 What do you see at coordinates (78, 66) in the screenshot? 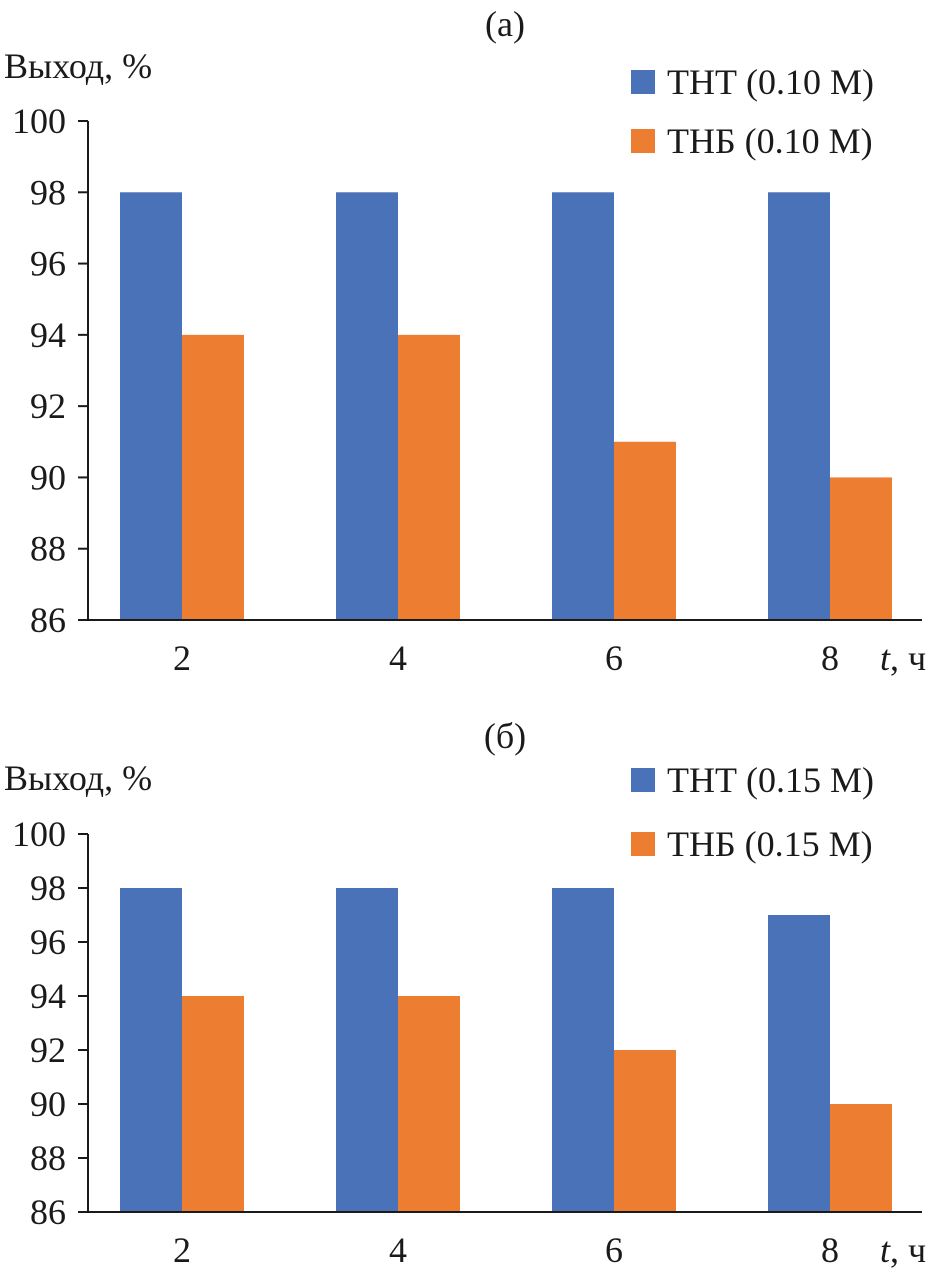
I see `panel-a-y-axis-label: Выход, %` at bounding box center [78, 66].